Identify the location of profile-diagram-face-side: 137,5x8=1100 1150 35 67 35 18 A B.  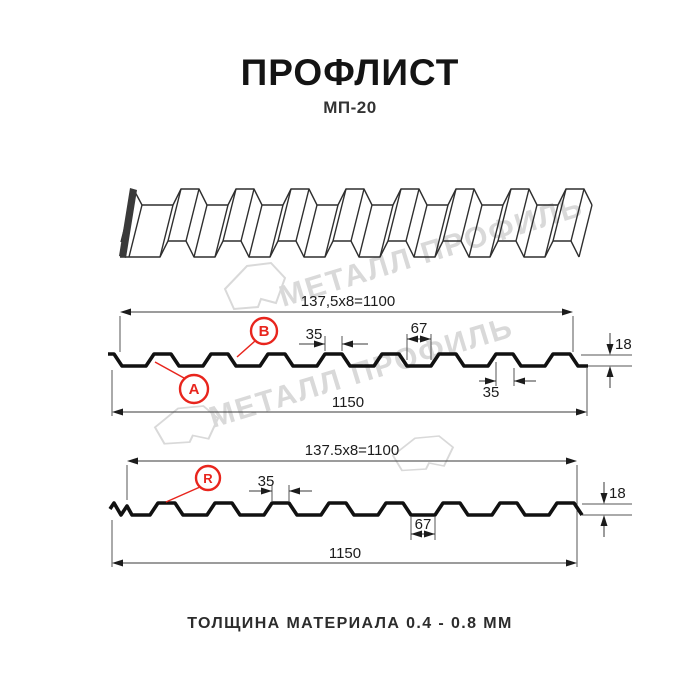
(370, 354).